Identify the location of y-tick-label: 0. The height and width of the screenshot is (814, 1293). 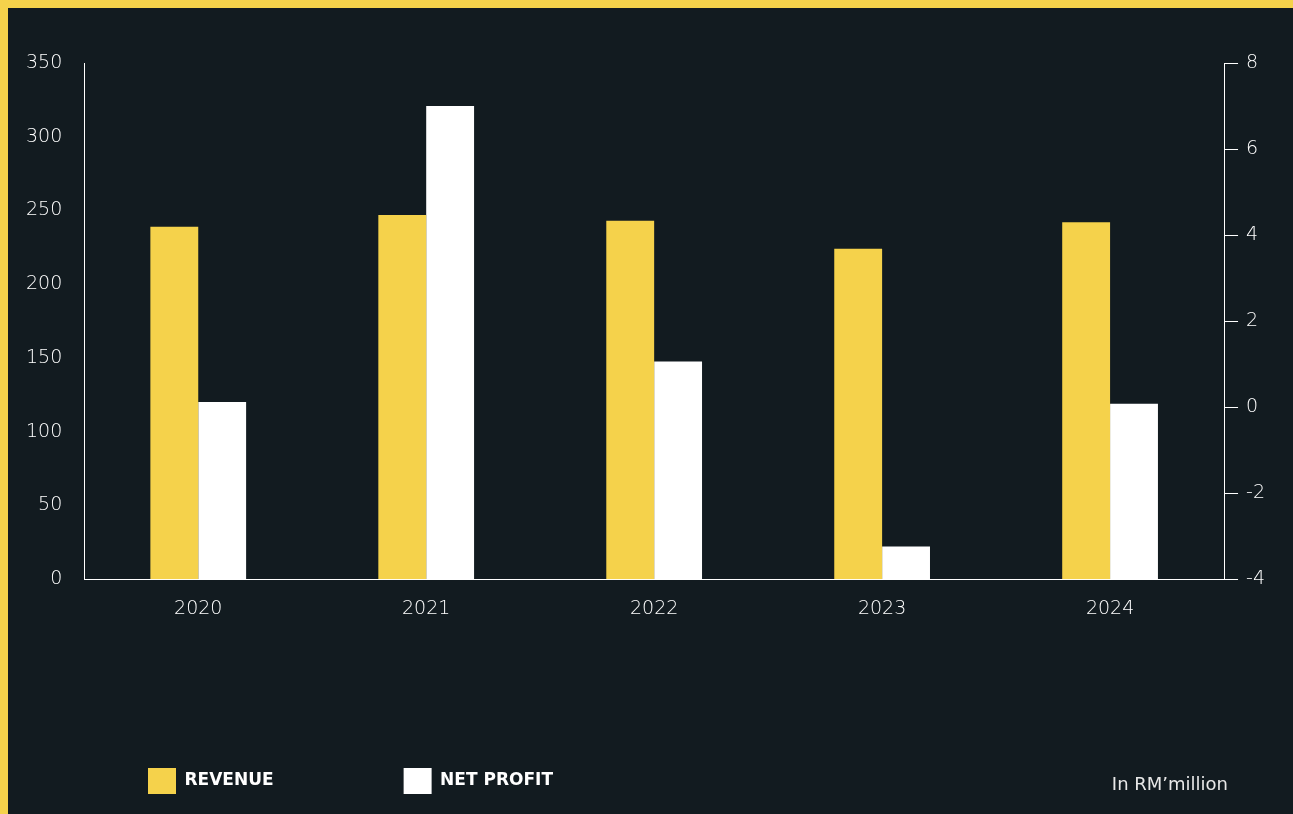
(56, 577).